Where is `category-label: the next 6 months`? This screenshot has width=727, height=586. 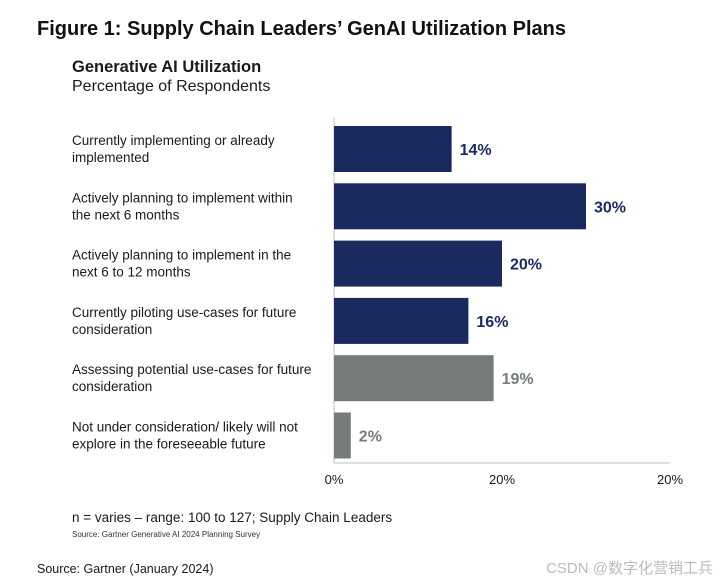 category-label: the next 6 months is located at coordinates (126, 214).